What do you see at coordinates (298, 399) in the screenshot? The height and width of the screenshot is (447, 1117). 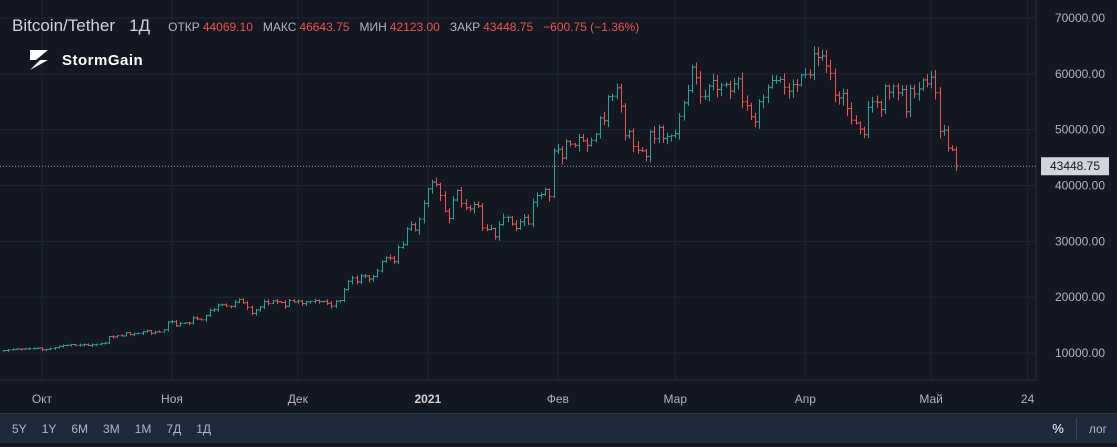 I see `x-tick-label: Дек` at bounding box center [298, 399].